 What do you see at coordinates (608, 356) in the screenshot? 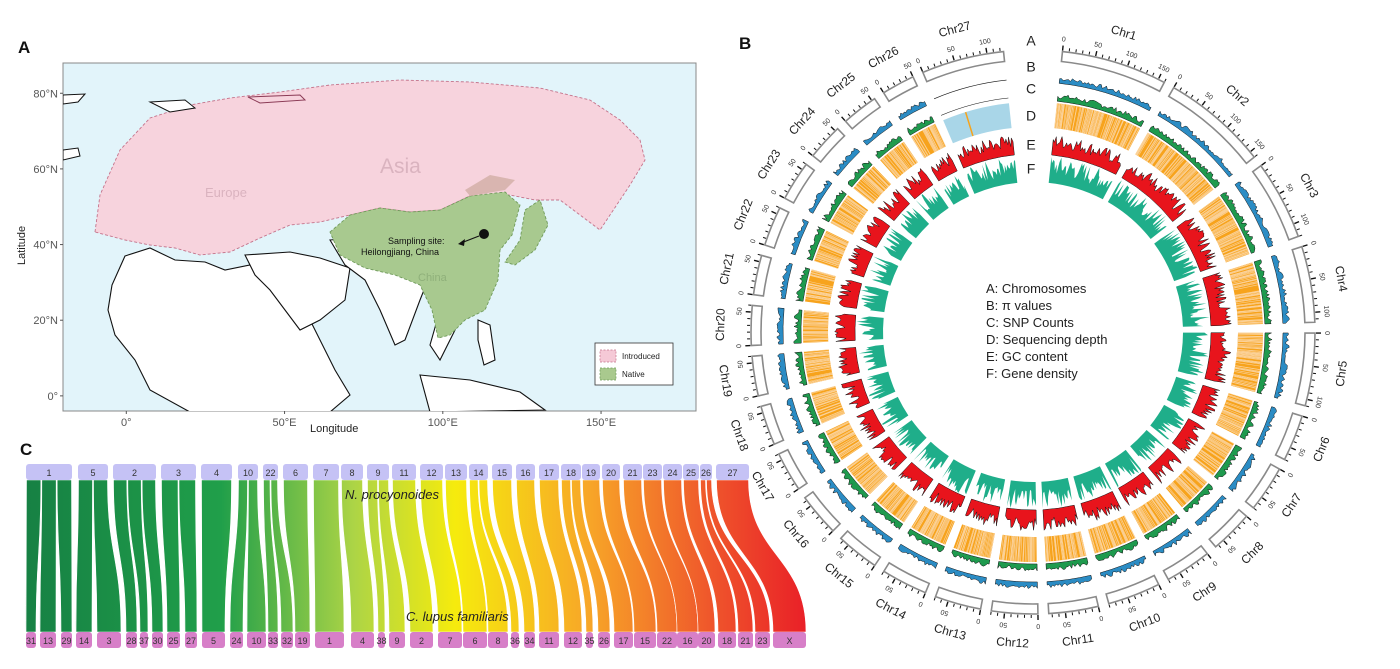
I see `legend-swatch-introduced` at bounding box center [608, 356].